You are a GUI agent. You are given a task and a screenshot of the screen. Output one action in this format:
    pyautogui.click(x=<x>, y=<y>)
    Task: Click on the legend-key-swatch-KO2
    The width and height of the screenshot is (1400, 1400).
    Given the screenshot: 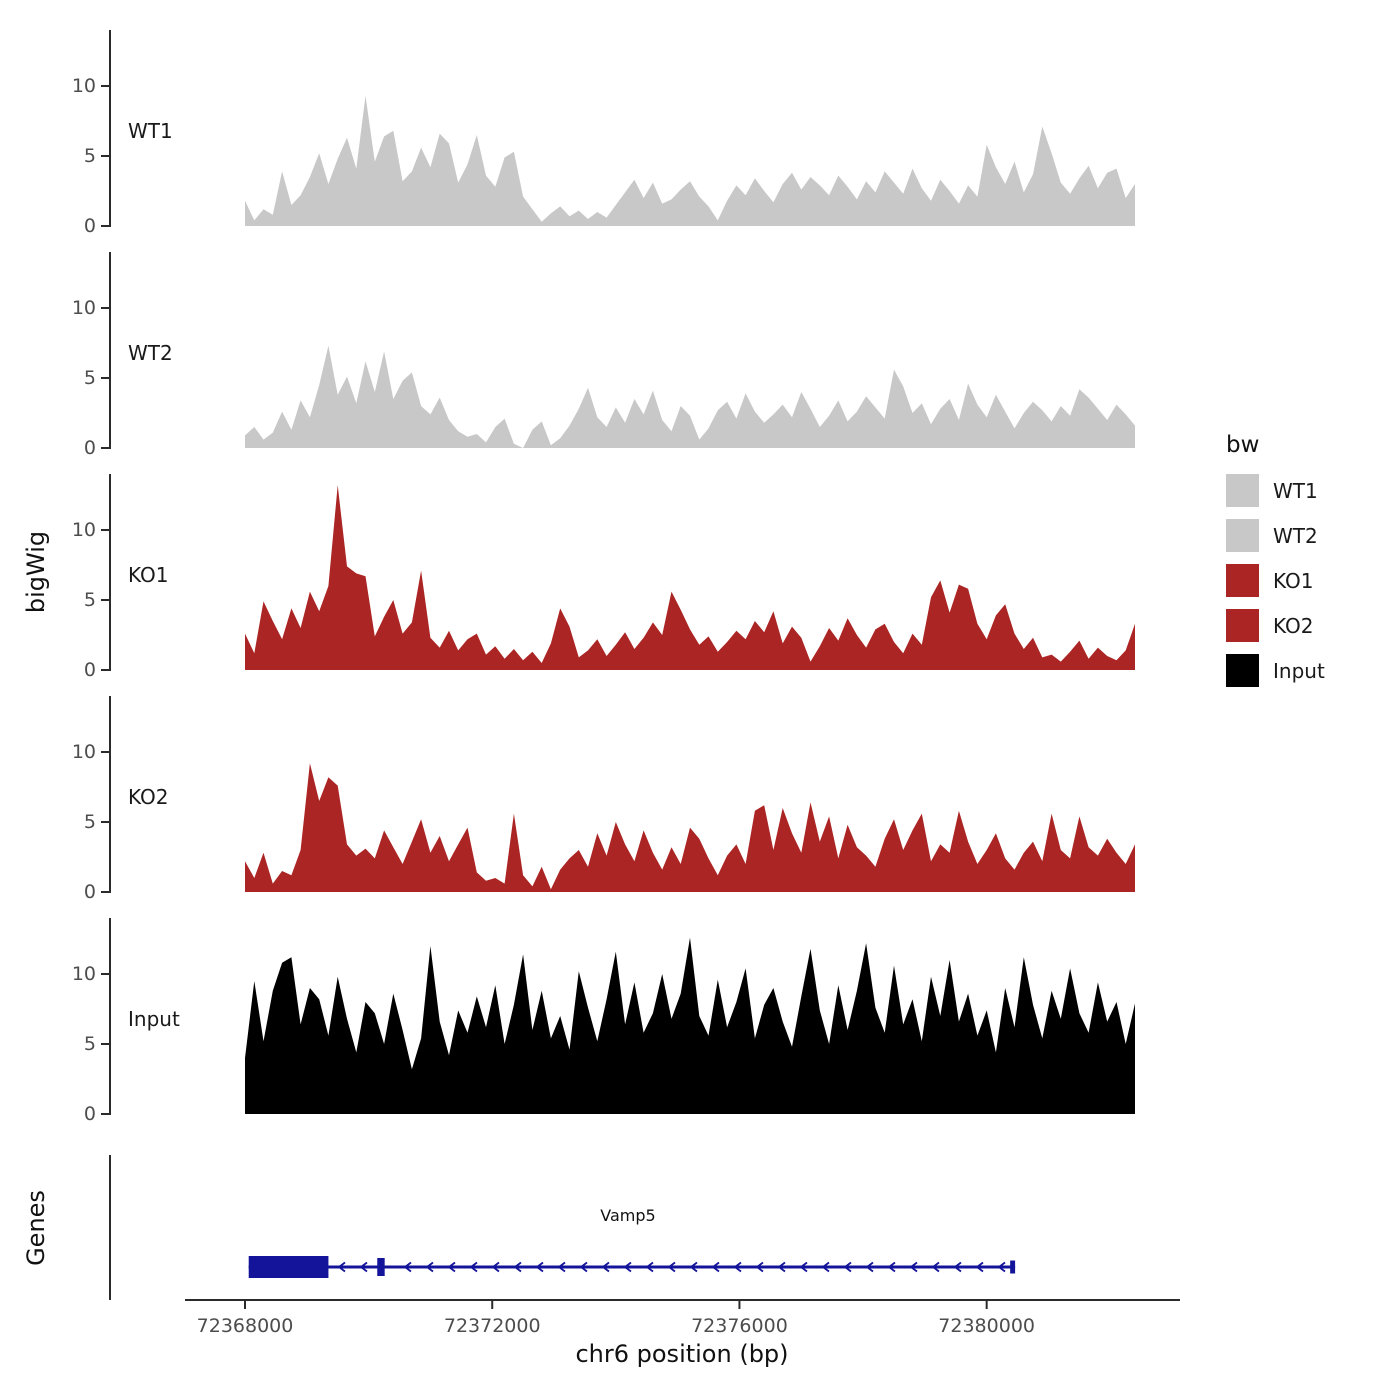 What is the action you would take?
    pyautogui.click(x=1242, y=625)
    